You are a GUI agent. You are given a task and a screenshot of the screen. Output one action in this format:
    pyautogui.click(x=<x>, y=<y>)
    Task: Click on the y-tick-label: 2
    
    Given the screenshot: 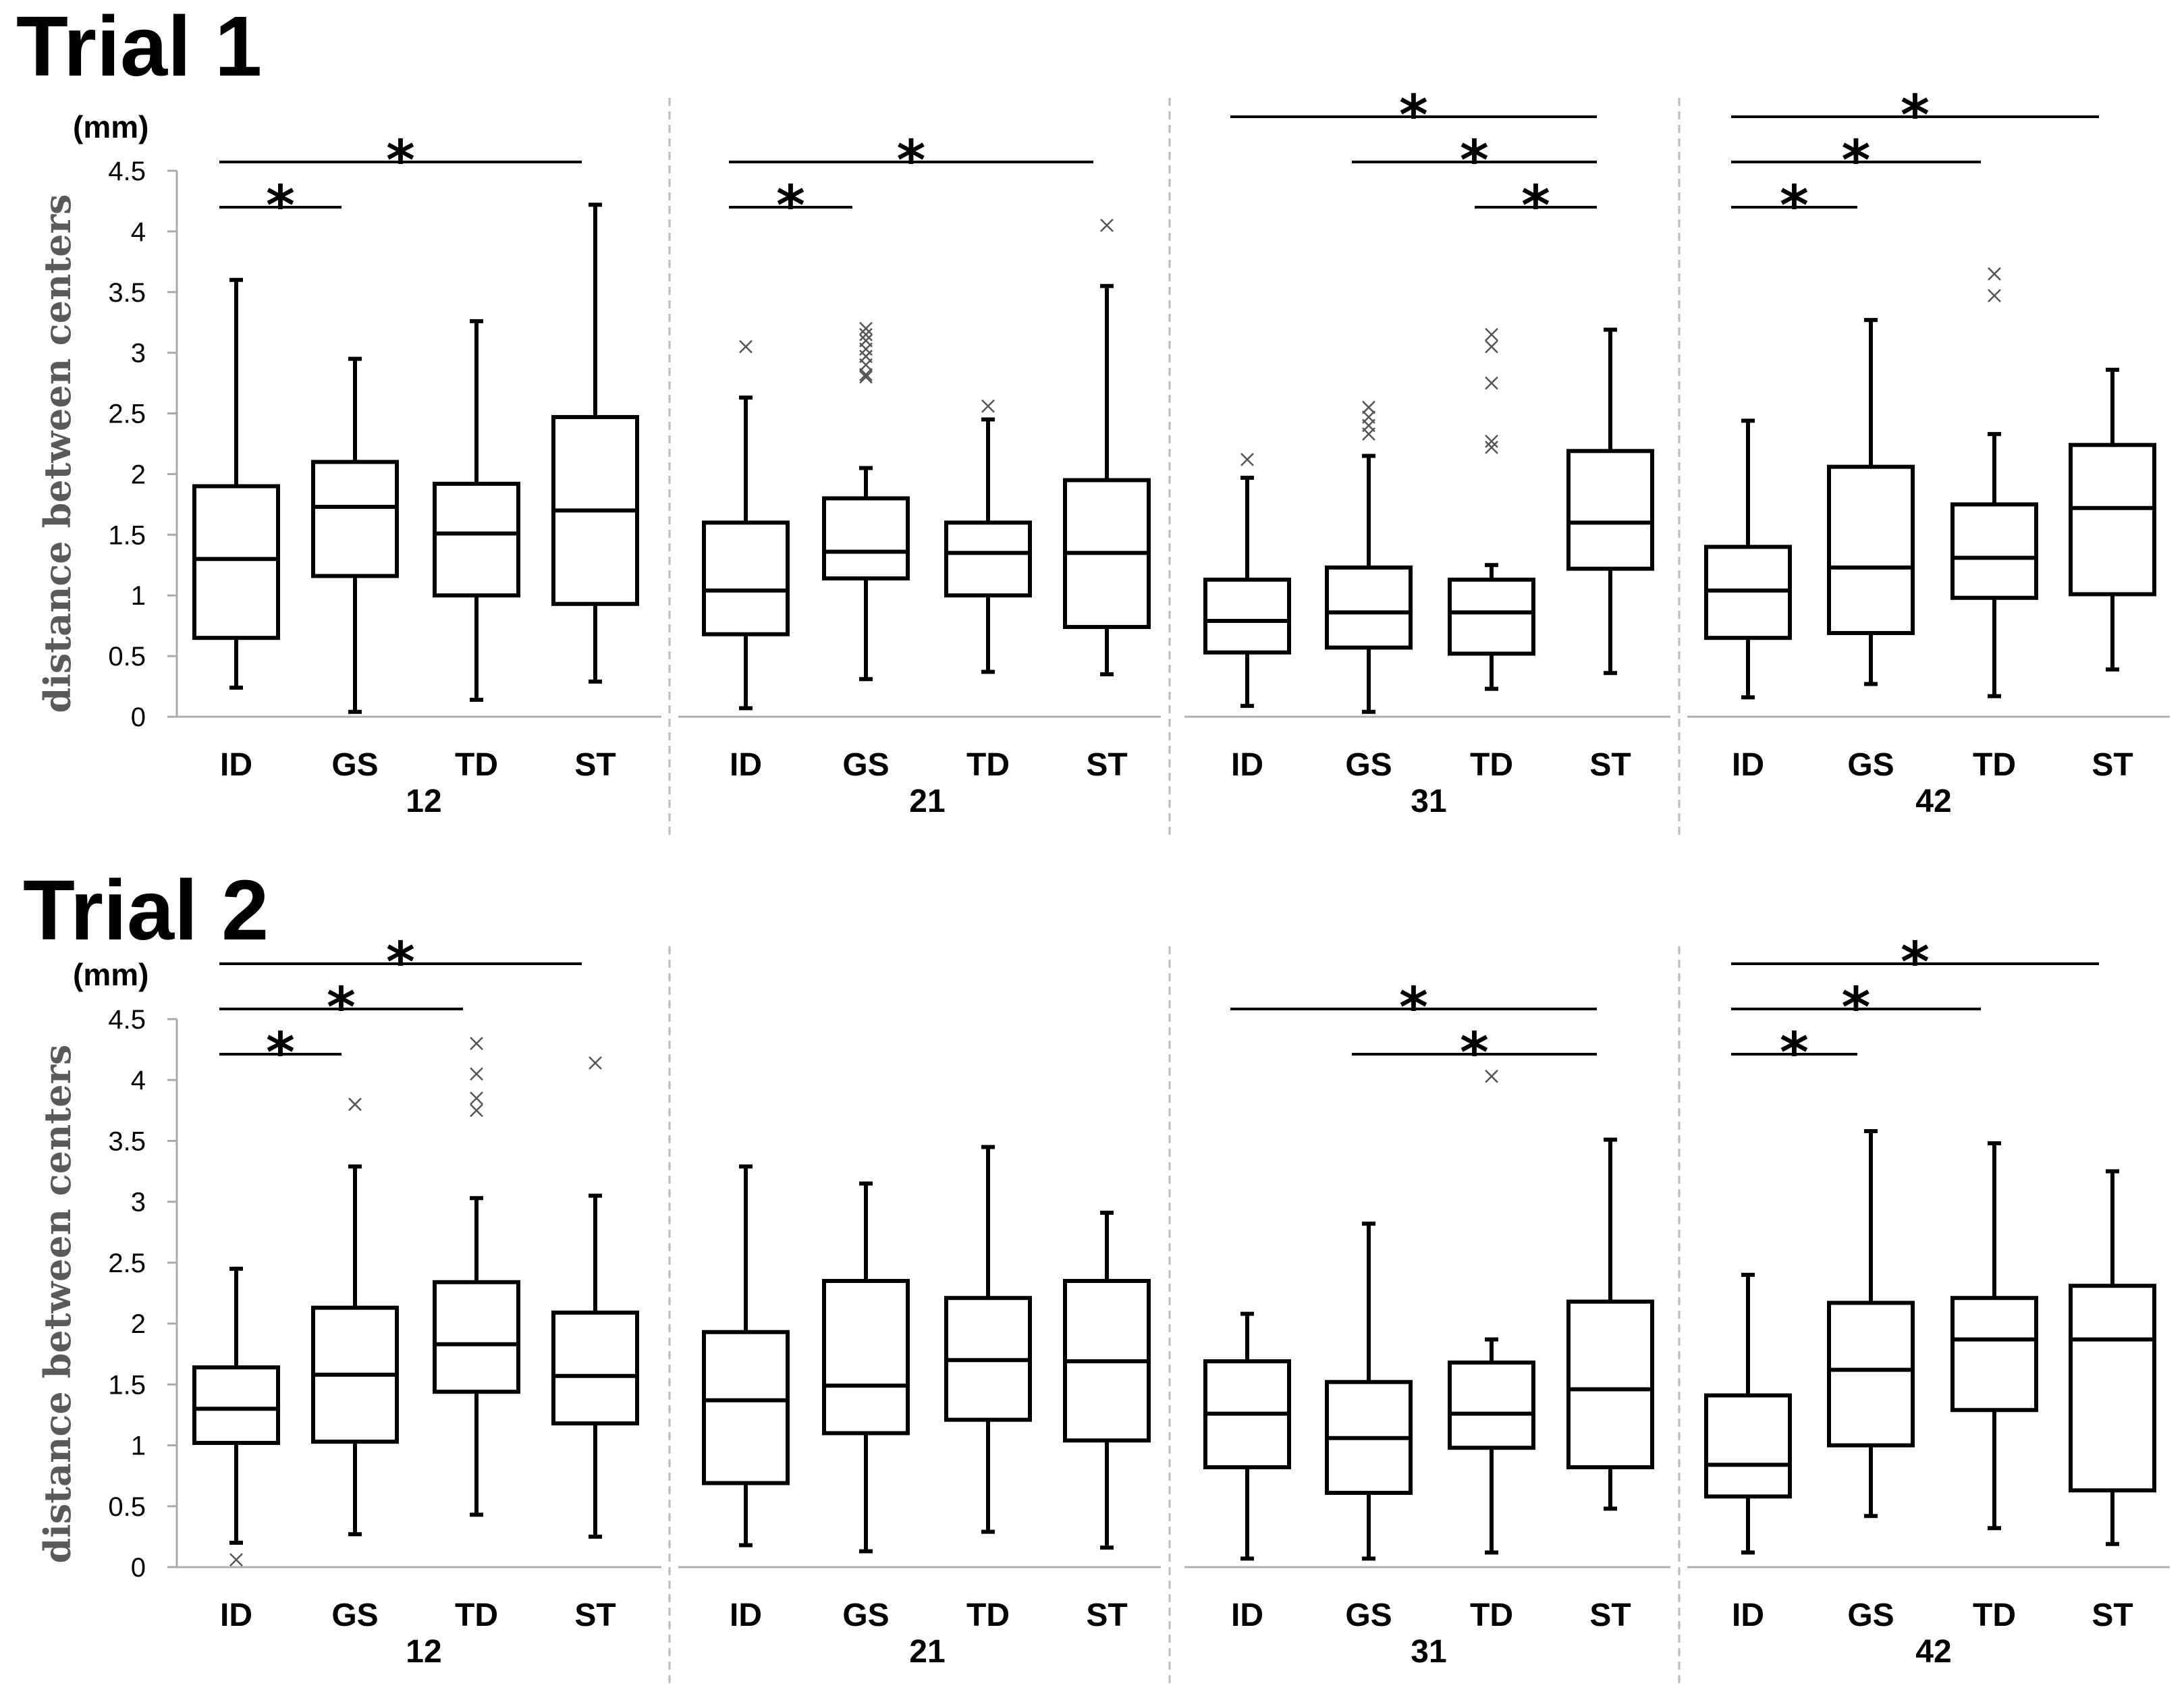 What is the action you would take?
    pyautogui.click(x=139, y=474)
    